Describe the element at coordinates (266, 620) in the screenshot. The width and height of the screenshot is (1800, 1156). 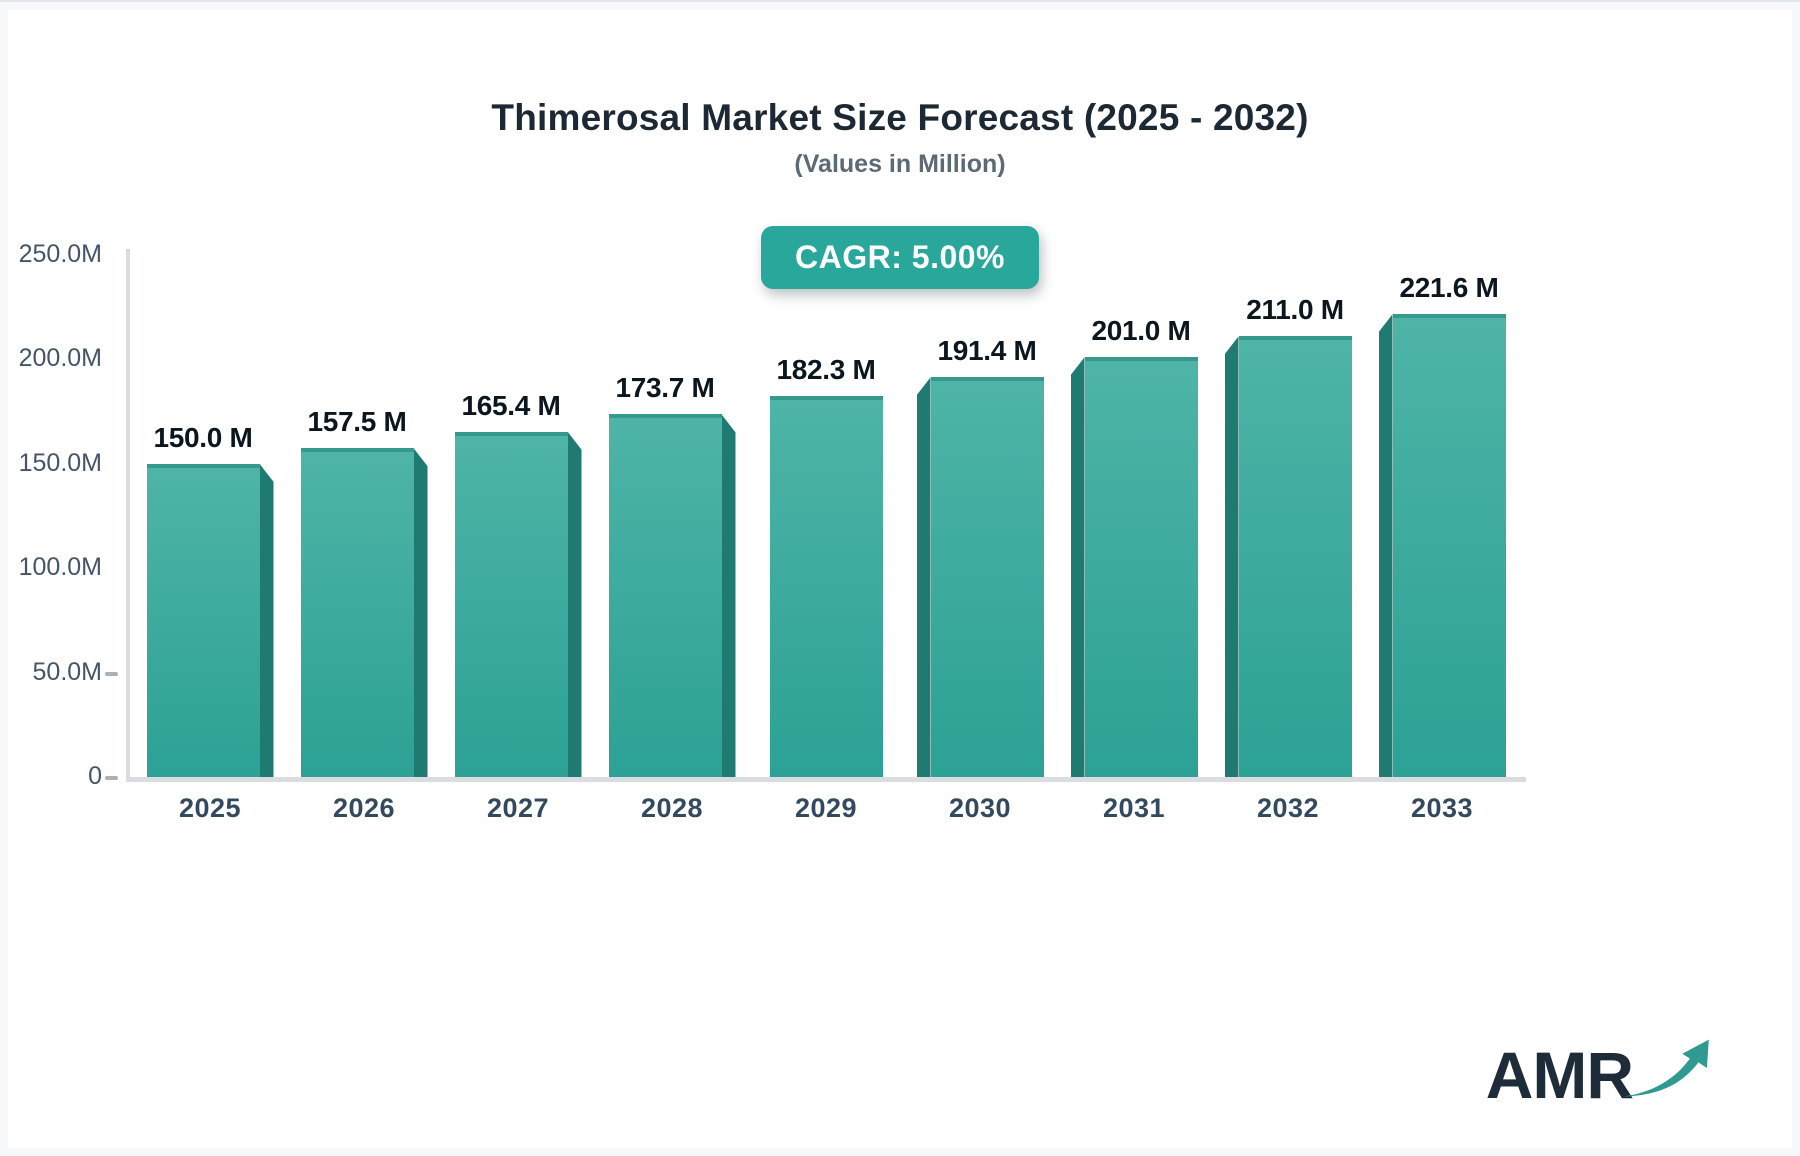
I see `bar-side-2025` at that location.